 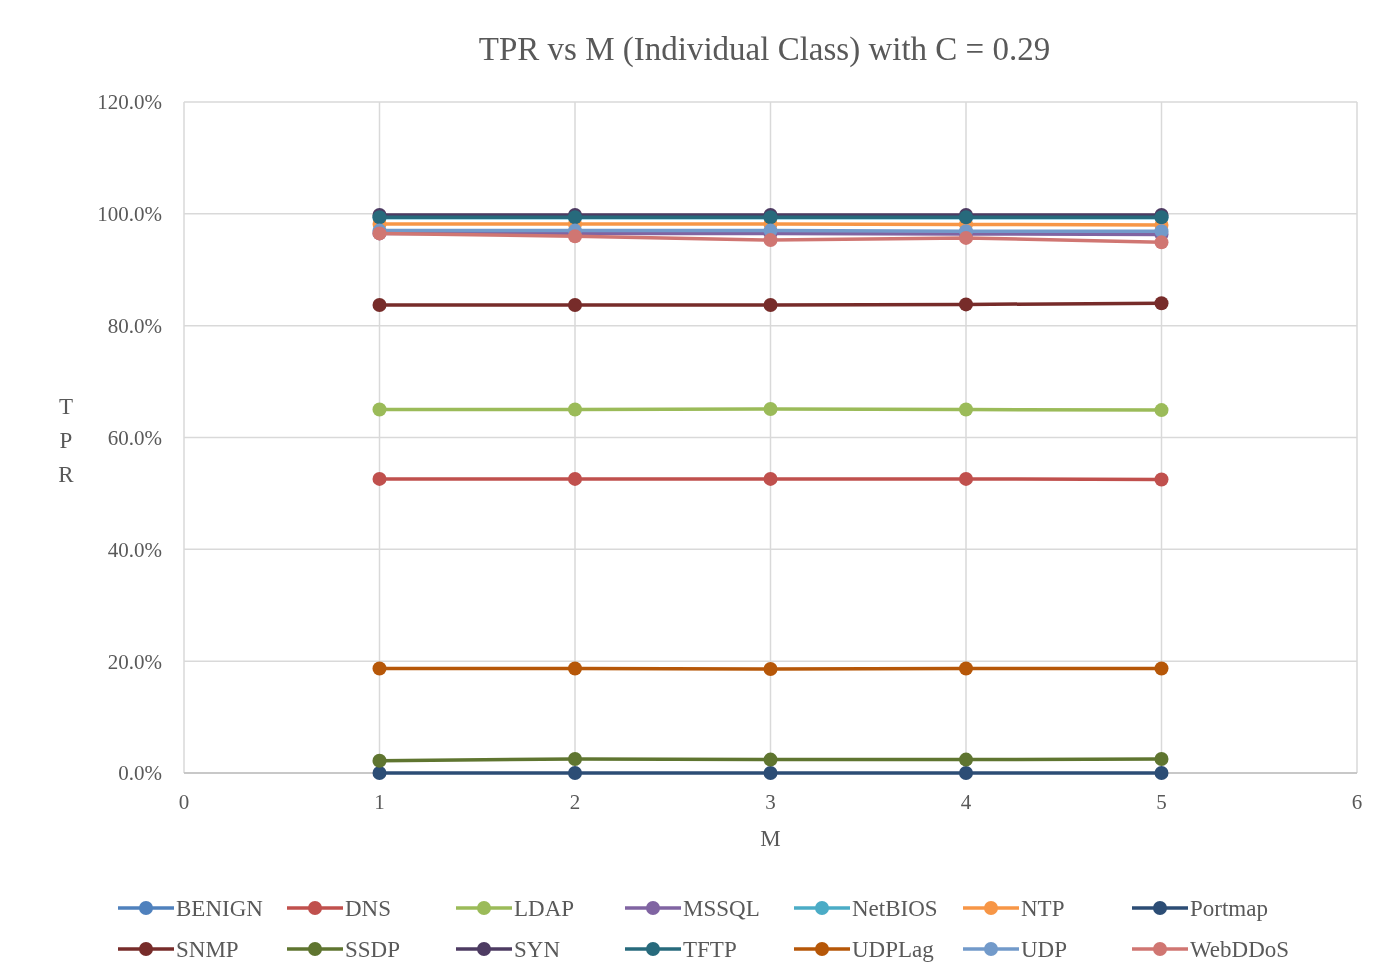 I want to click on legend-label: LDAP, so click(x=544, y=909).